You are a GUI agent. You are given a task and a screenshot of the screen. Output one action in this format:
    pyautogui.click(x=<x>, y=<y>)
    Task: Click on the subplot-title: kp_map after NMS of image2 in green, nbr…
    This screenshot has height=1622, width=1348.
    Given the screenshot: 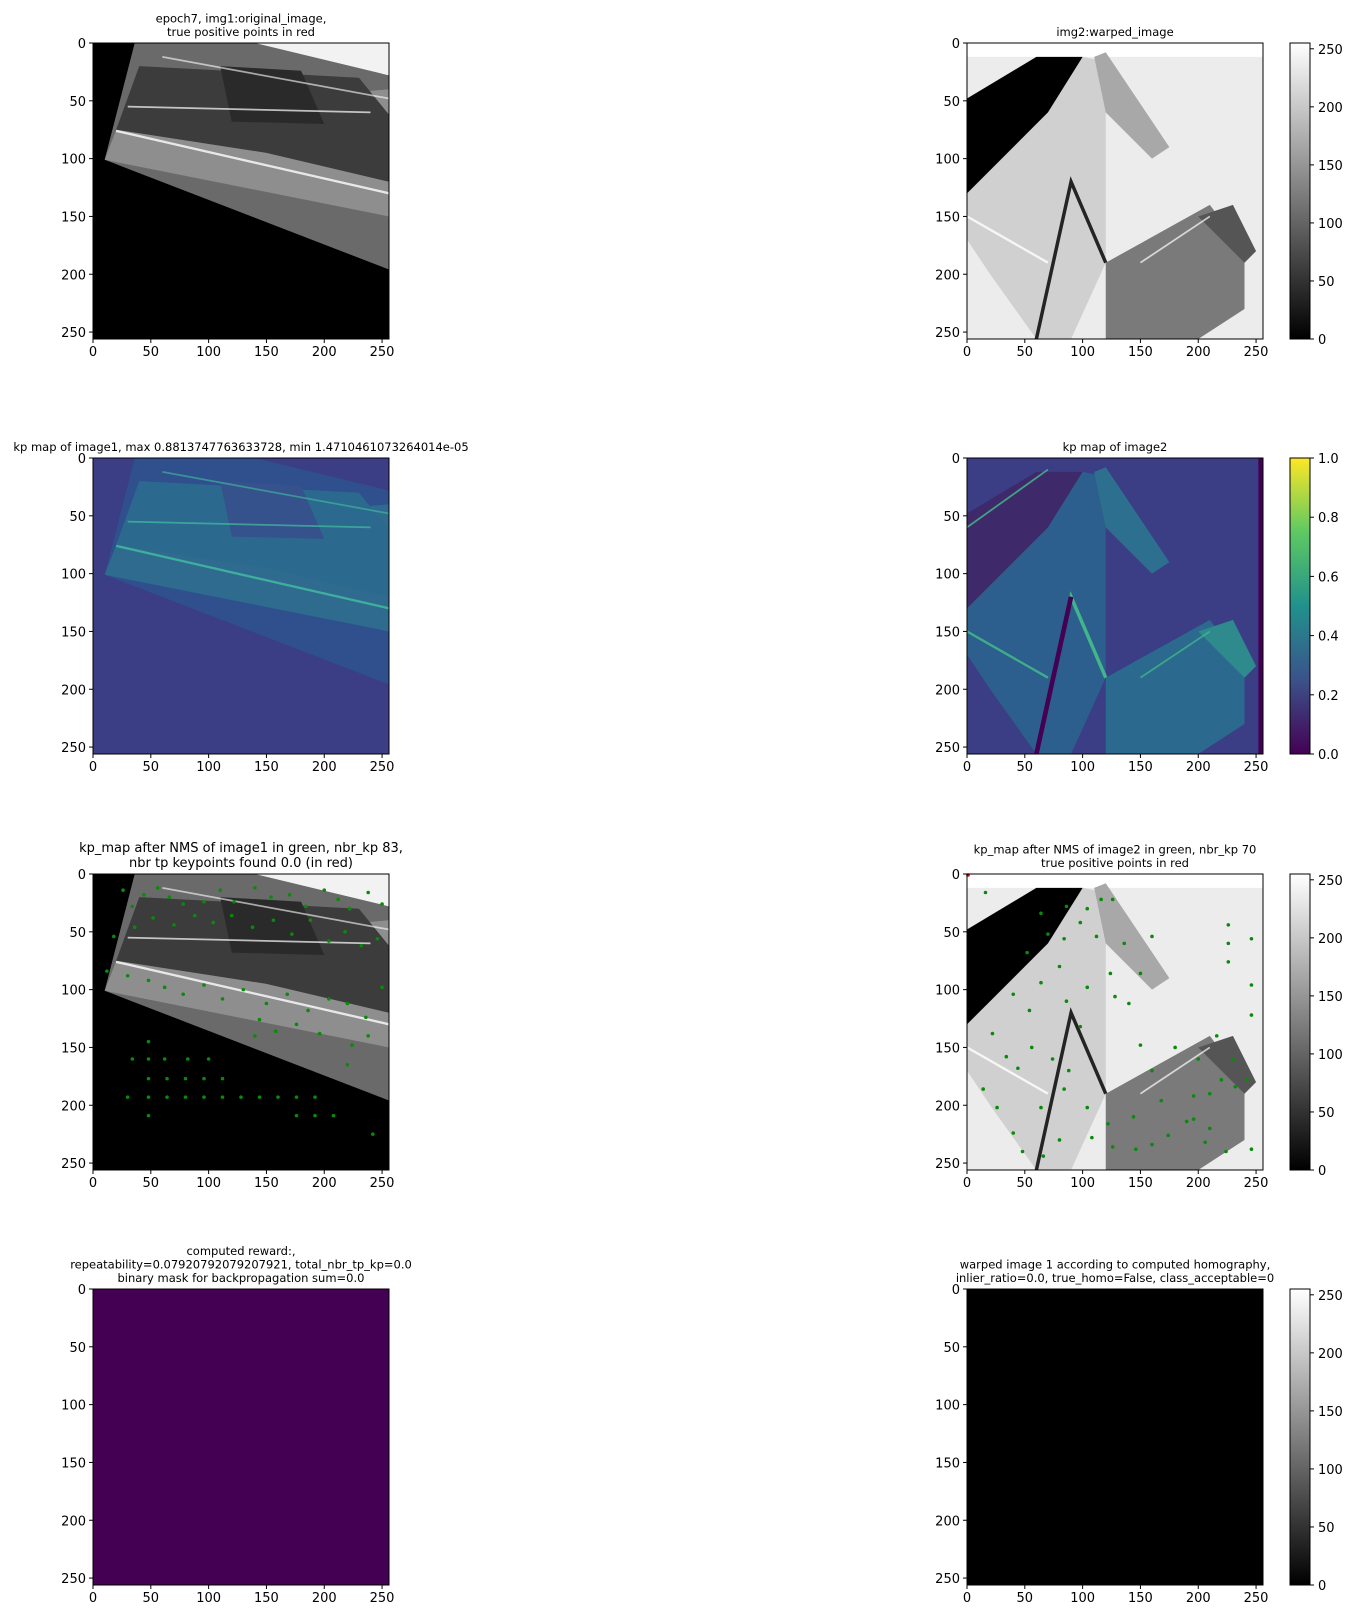 What is the action you would take?
    pyautogui.click(x=1115, y=850)
    